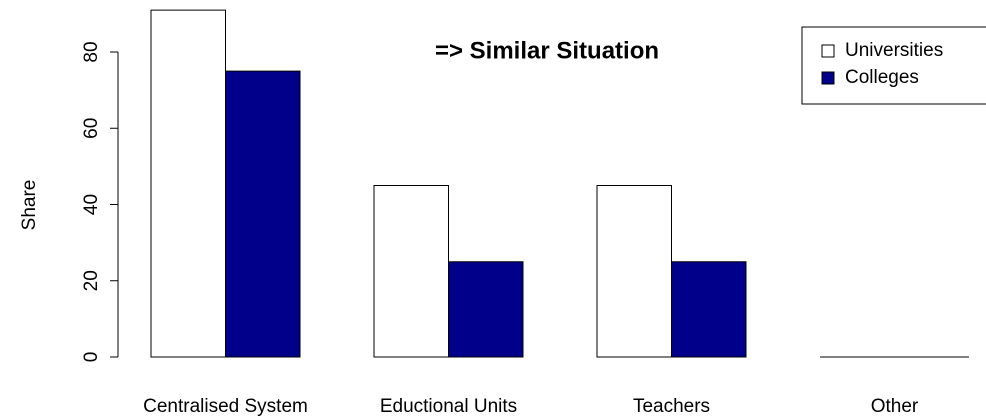 The height and width of the screenshot is (420, 986). Describe the element at coordinates (91, 204) in the screenshot. I see `y-tick-label: 40` at that location.